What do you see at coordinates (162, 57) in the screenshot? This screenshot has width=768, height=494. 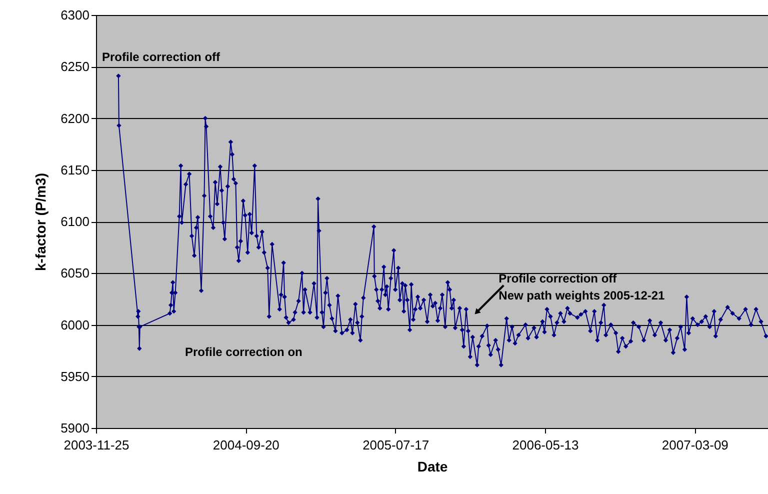 I see `annotation: Profile correction off` at bounding box center [162, 57].